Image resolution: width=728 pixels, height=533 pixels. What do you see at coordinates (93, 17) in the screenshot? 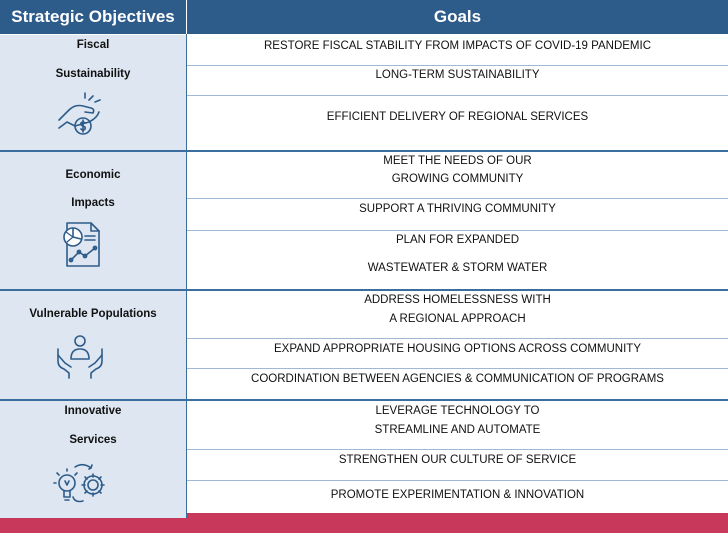
I see `header-strategic-objectives: Strategic Objectives` at bounding box center [93, 17].